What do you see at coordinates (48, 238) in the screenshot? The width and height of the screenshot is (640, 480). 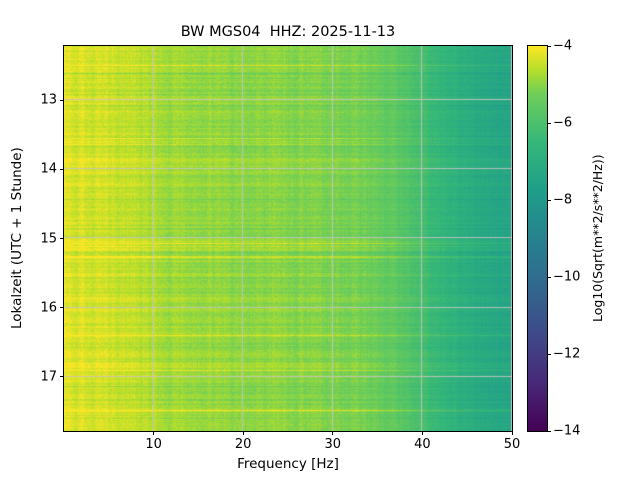 I see `y-tick-label: 15` at bounding box center [48, 238].